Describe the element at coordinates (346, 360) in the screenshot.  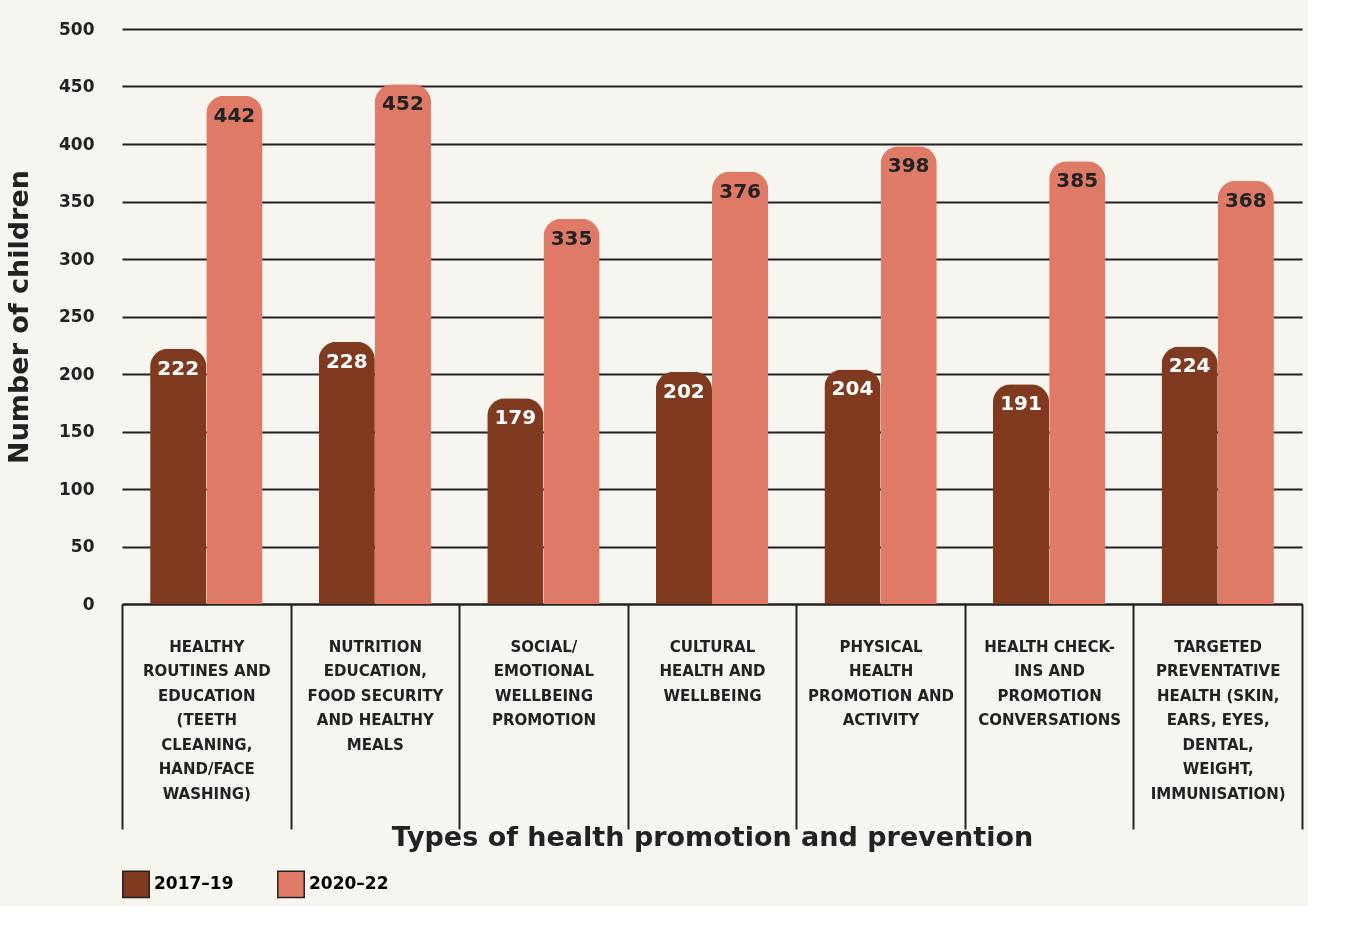
I see `data-label: 228` at that location.